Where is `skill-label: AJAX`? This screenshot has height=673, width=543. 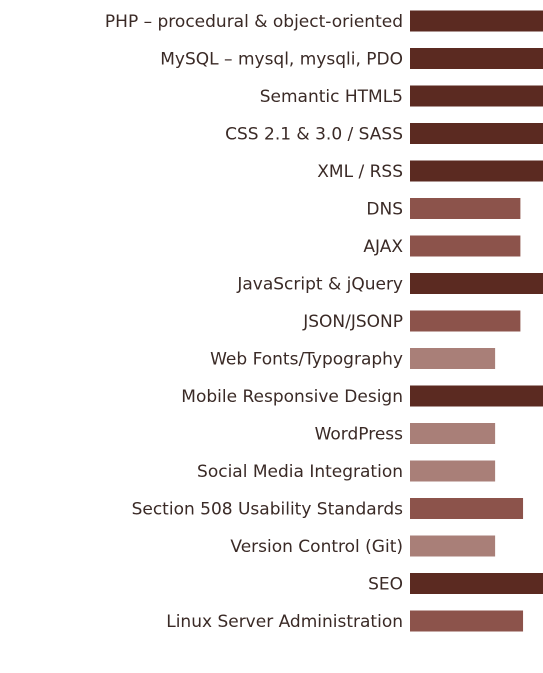 skill-label: AJAX is located at coordinates (383, 247).